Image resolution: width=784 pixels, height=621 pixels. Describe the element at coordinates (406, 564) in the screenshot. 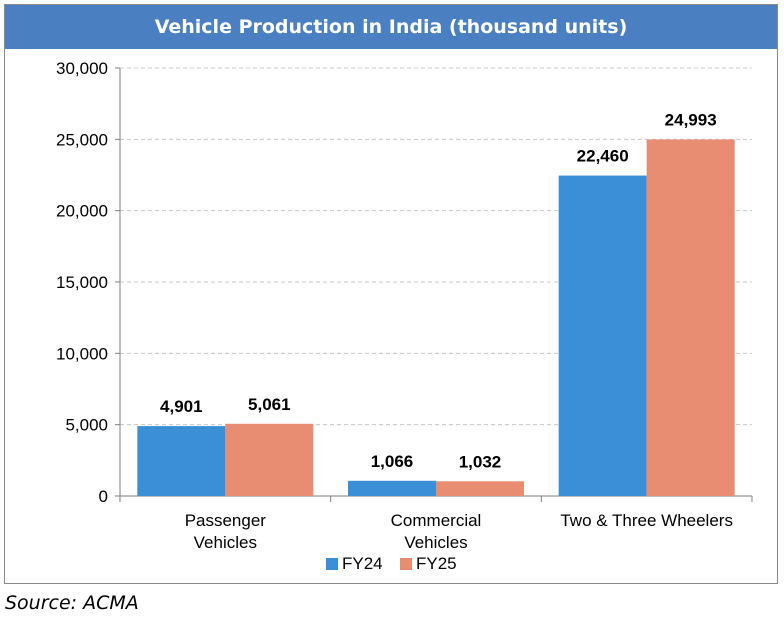

I see `legend-swatch-fy25` at that location.